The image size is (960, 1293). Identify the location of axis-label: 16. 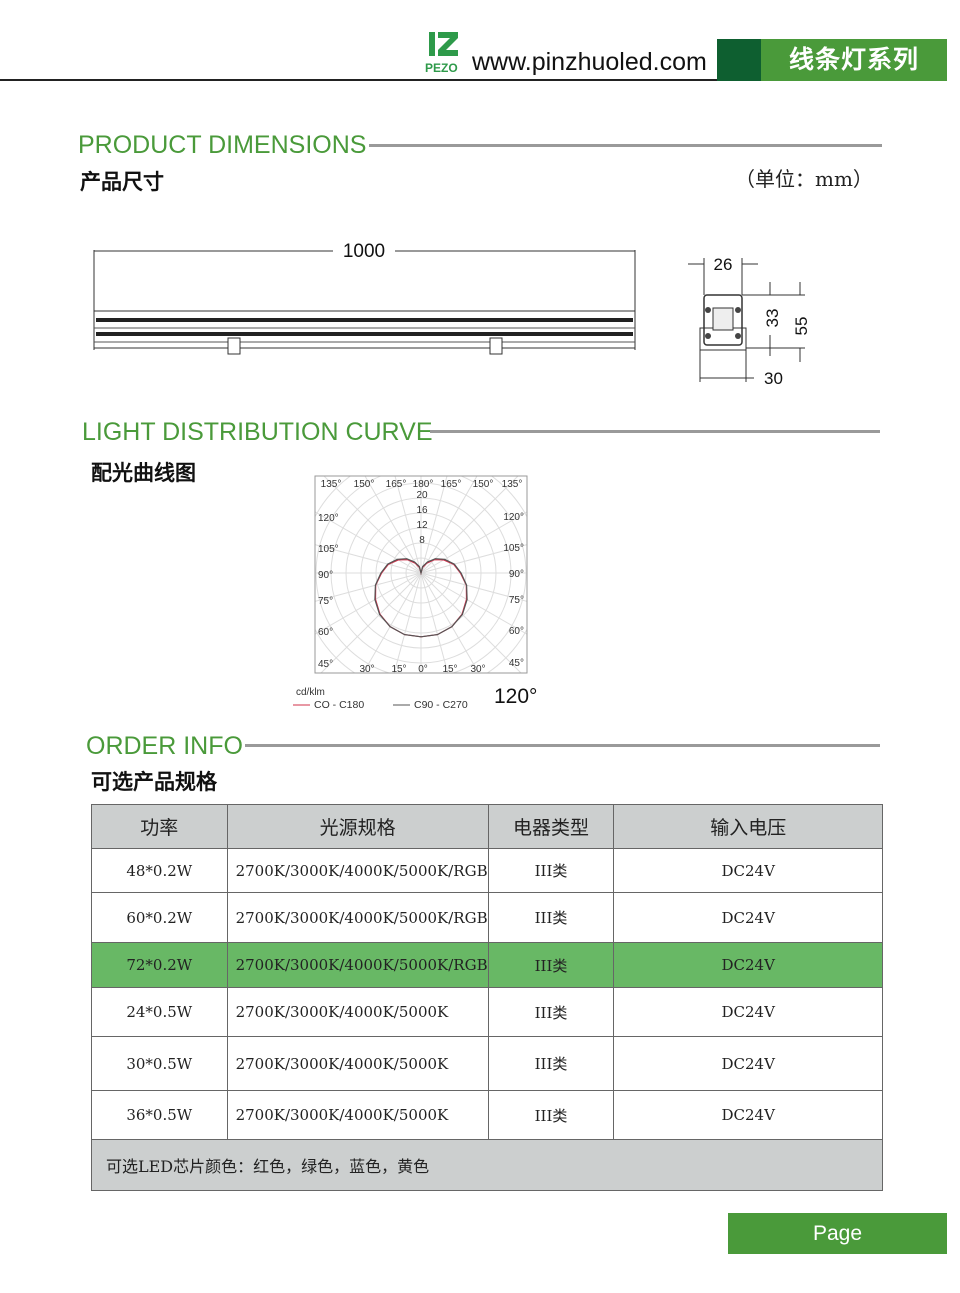
(422, 510).